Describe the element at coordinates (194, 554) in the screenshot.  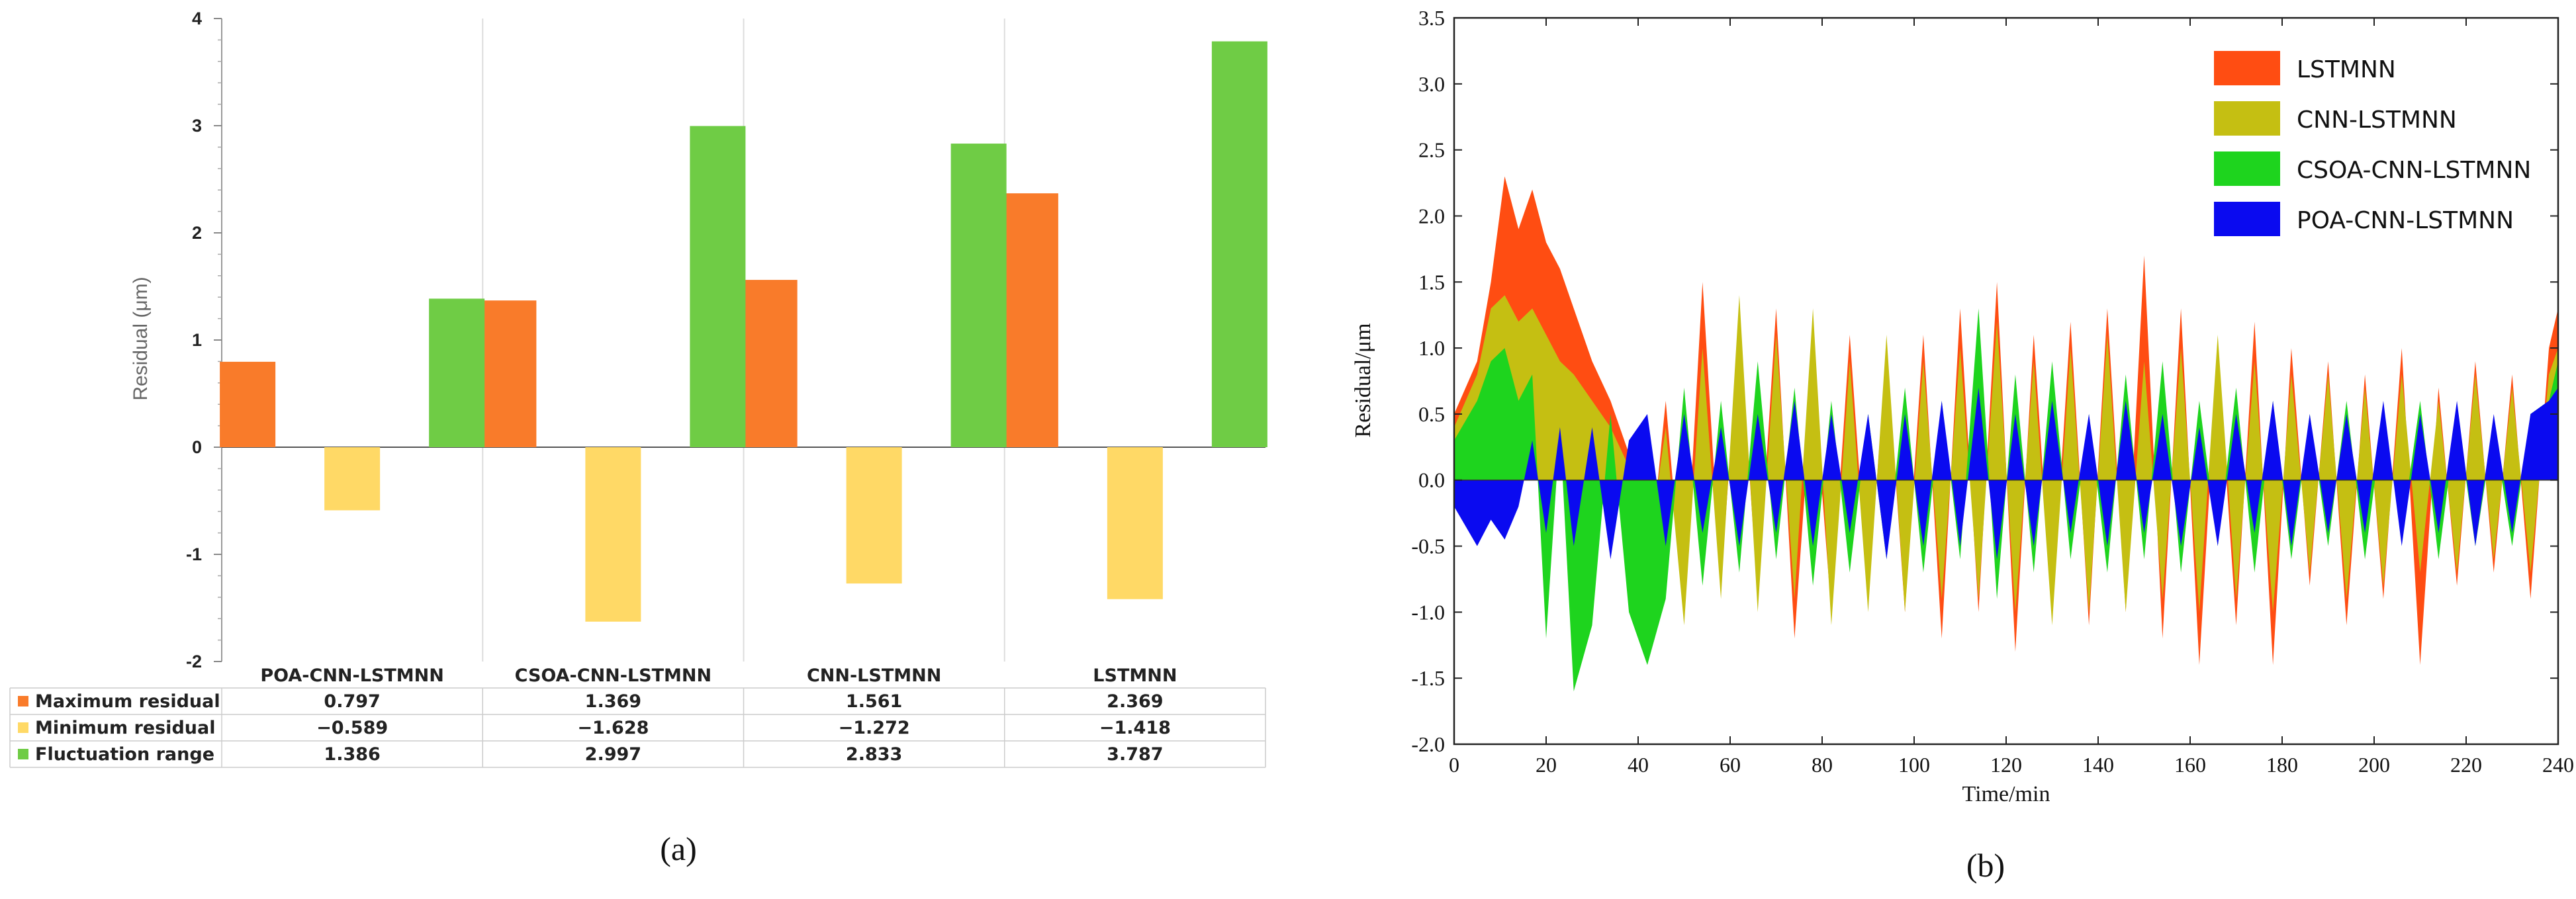
I see `y-tick-label: -1` at that location.